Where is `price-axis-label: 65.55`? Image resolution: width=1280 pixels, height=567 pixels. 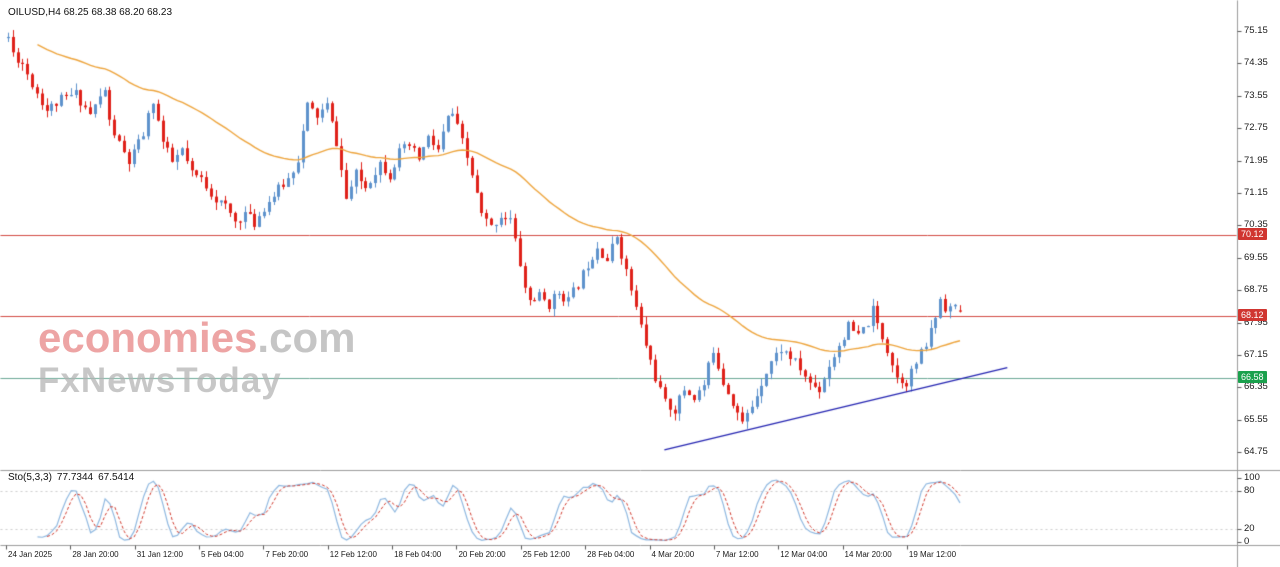
price-axis-label: 65.55 is located at coordinates (1256, 419).